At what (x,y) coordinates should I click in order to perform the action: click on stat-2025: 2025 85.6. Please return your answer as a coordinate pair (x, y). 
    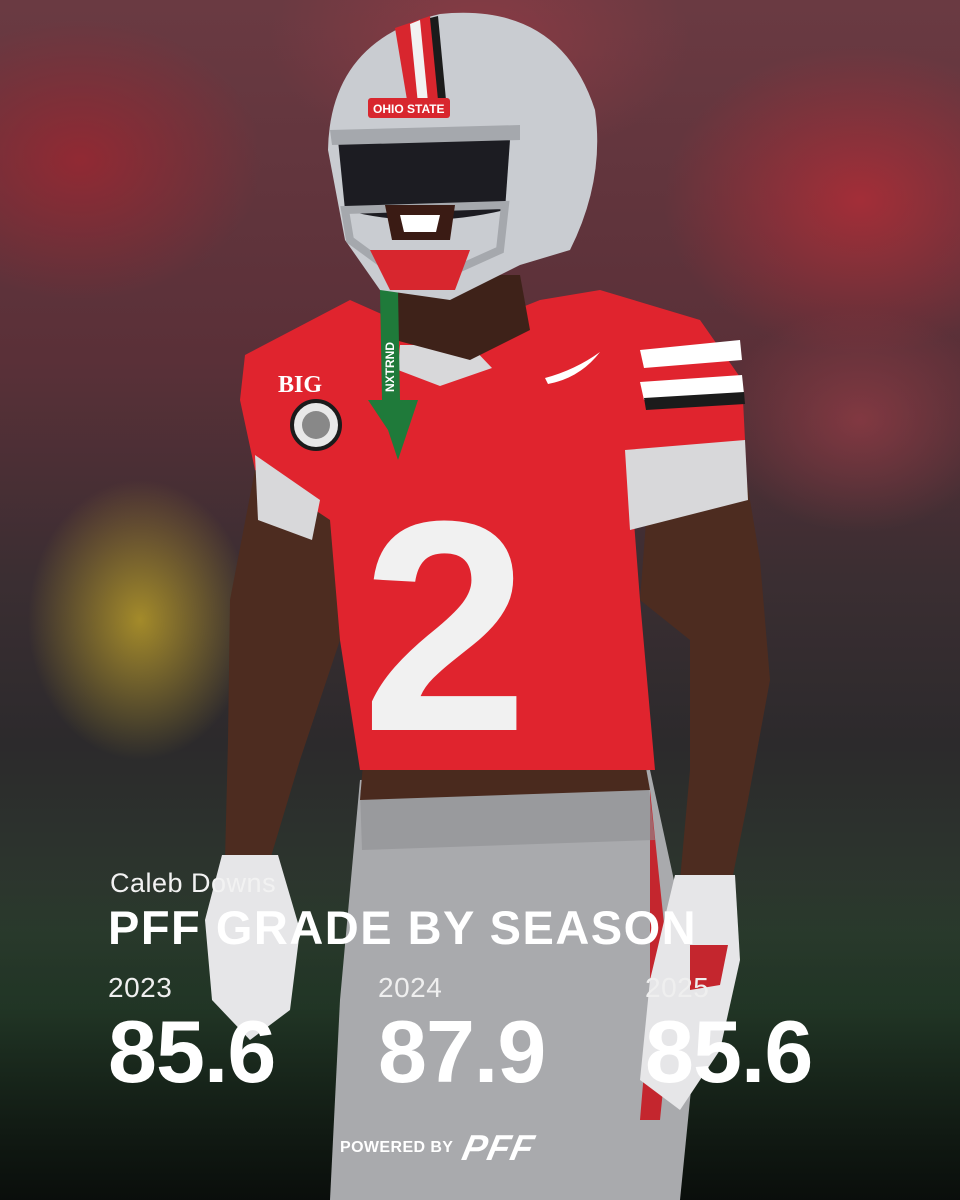
    Looking at the image, I should click on (729, 1036).